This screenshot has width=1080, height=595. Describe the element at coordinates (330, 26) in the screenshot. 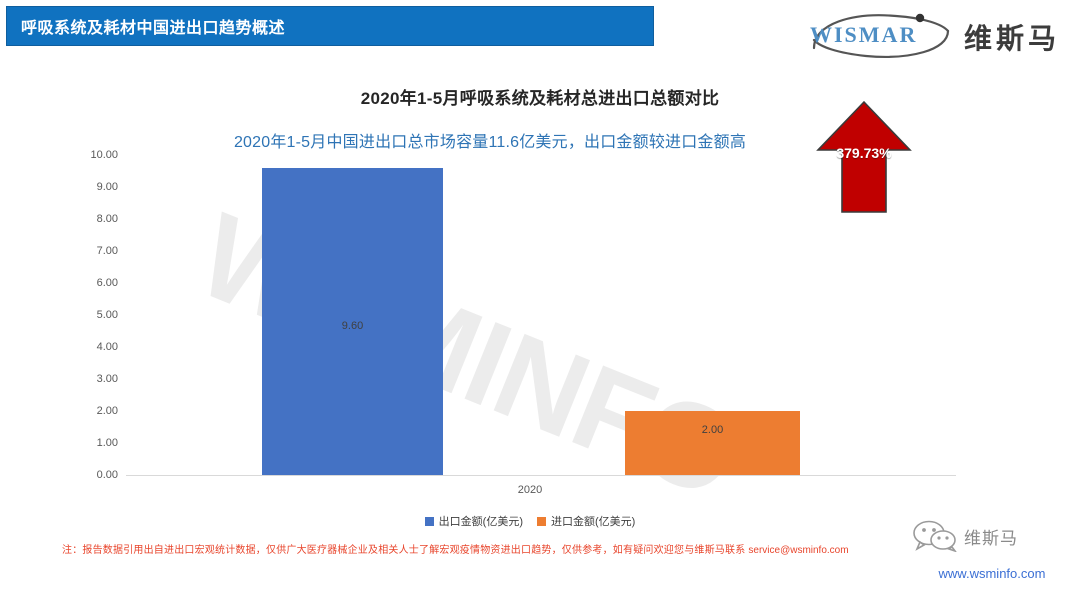

I see `header-bar: 呼吸系统及耗材中国进出口趋势概述` at that location.